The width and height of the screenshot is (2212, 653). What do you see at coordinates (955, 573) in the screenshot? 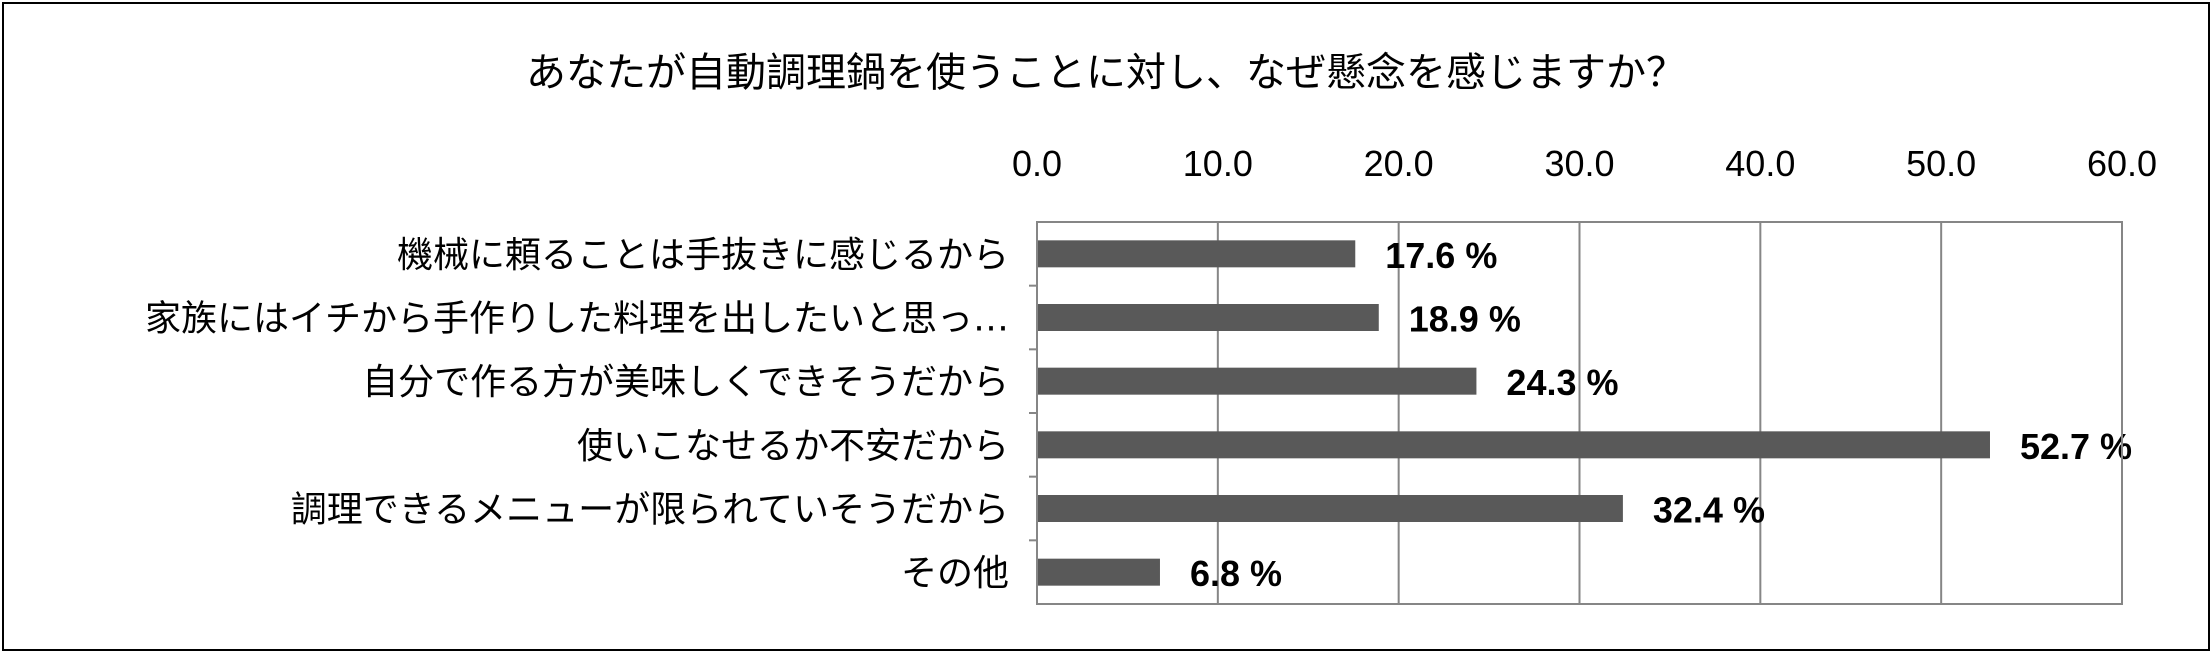
I see `category-label: その他` at bounding box center [955, 573].